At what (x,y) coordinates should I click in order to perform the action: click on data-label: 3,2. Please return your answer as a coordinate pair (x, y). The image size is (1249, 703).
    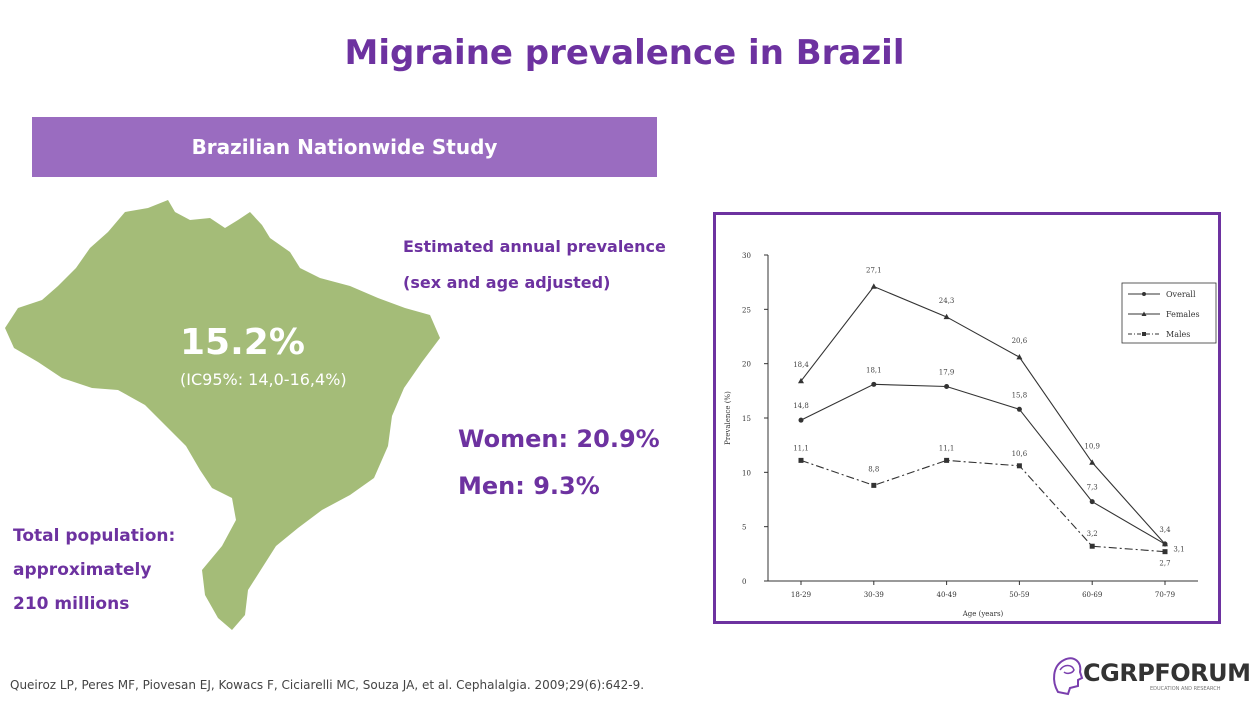
    Looking at the image, I should click on (1092, 534).